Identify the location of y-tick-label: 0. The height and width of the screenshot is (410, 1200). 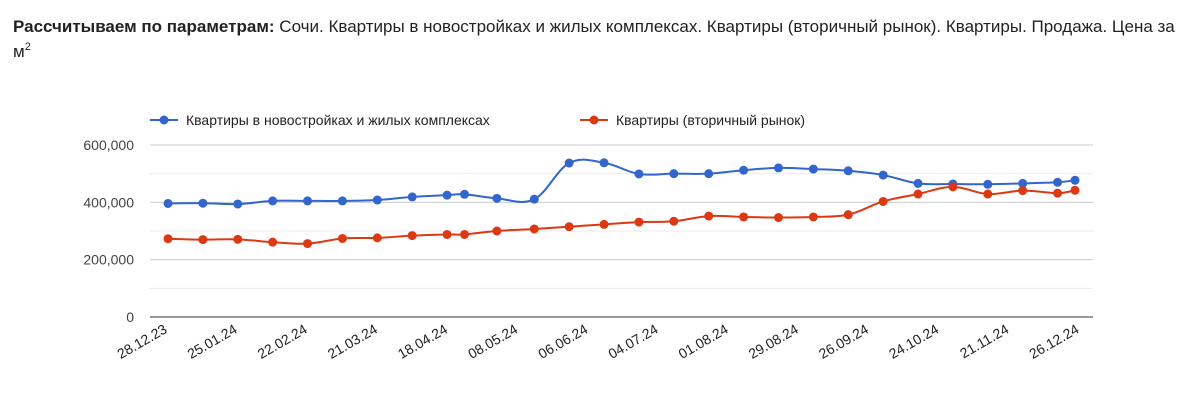
(130, 317).